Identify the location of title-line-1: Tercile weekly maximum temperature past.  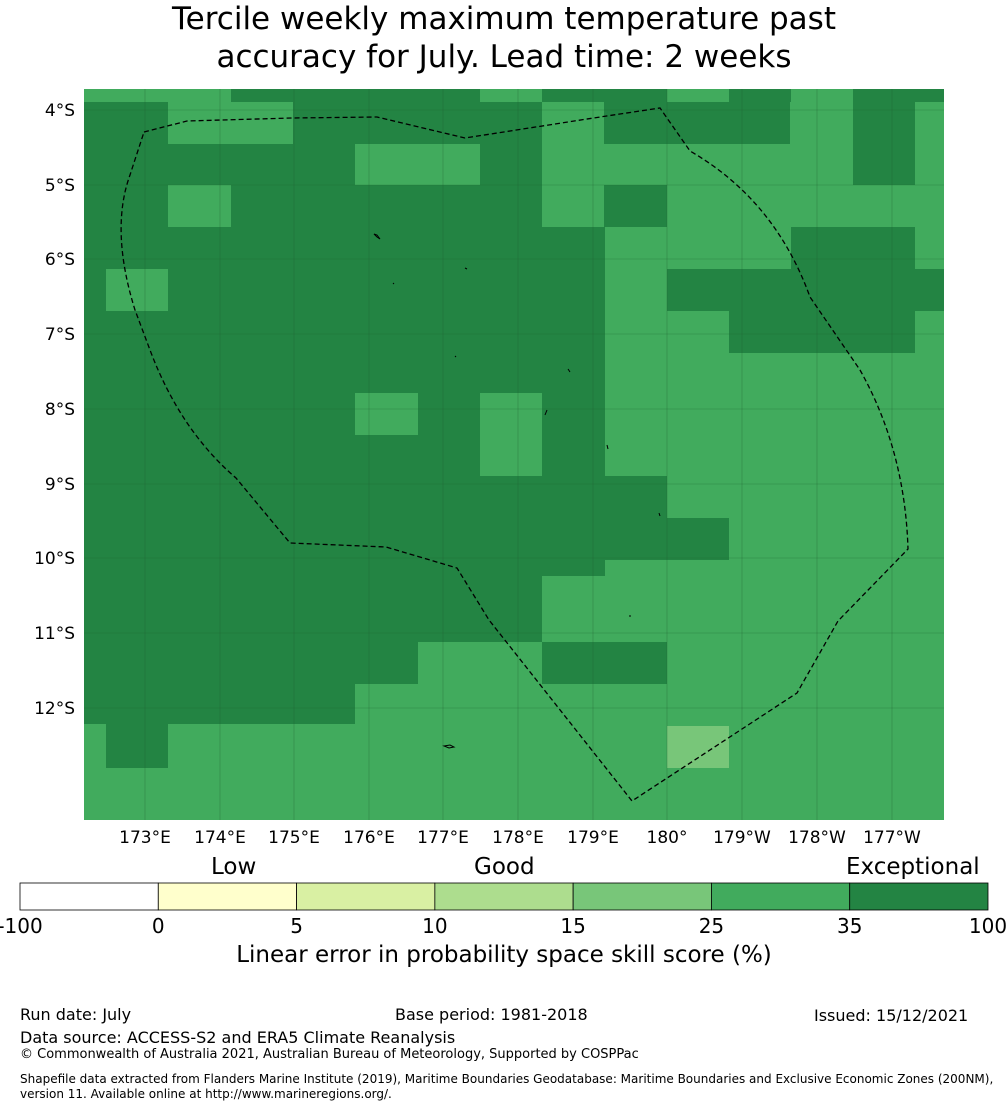
(503, 19).